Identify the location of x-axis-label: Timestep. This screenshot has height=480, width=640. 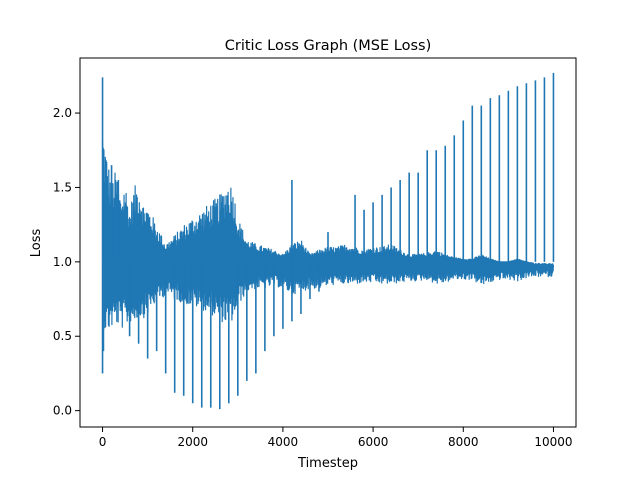
(327, 463).